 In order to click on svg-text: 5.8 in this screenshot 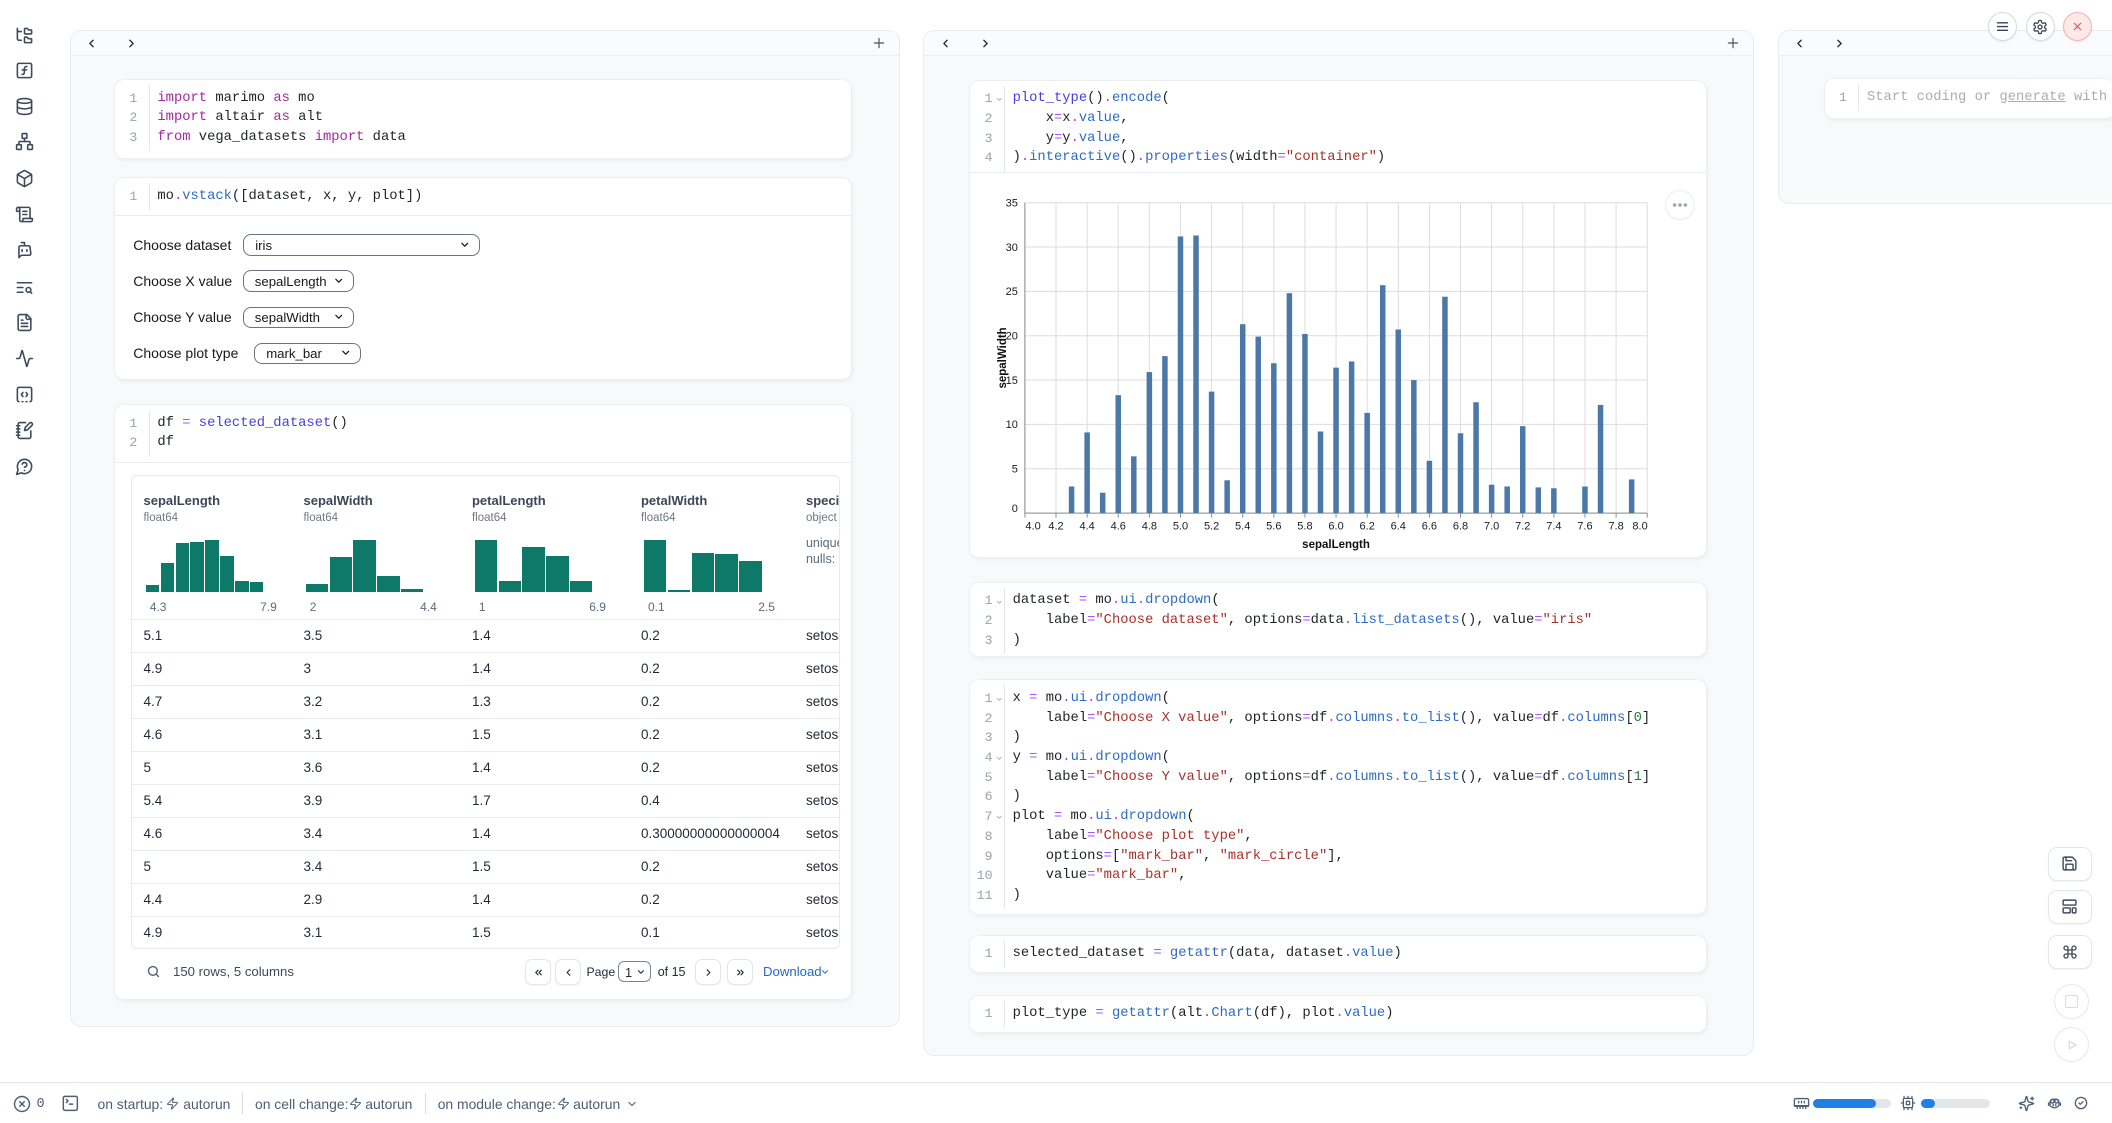, I will do `click(1305, 526)`.